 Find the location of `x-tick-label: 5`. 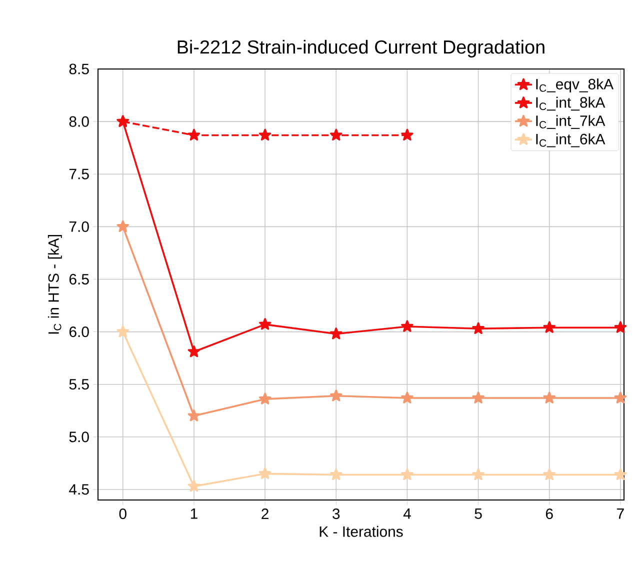

x-tick-label: 5 is located at coordinates (478, 513).